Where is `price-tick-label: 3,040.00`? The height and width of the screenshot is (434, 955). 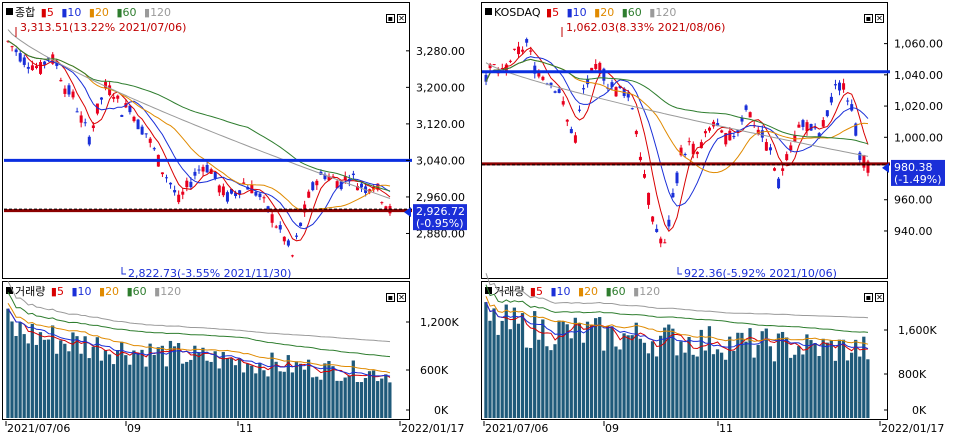 price-tick-label: 3,040.00 is located at coordinates (440, 160).